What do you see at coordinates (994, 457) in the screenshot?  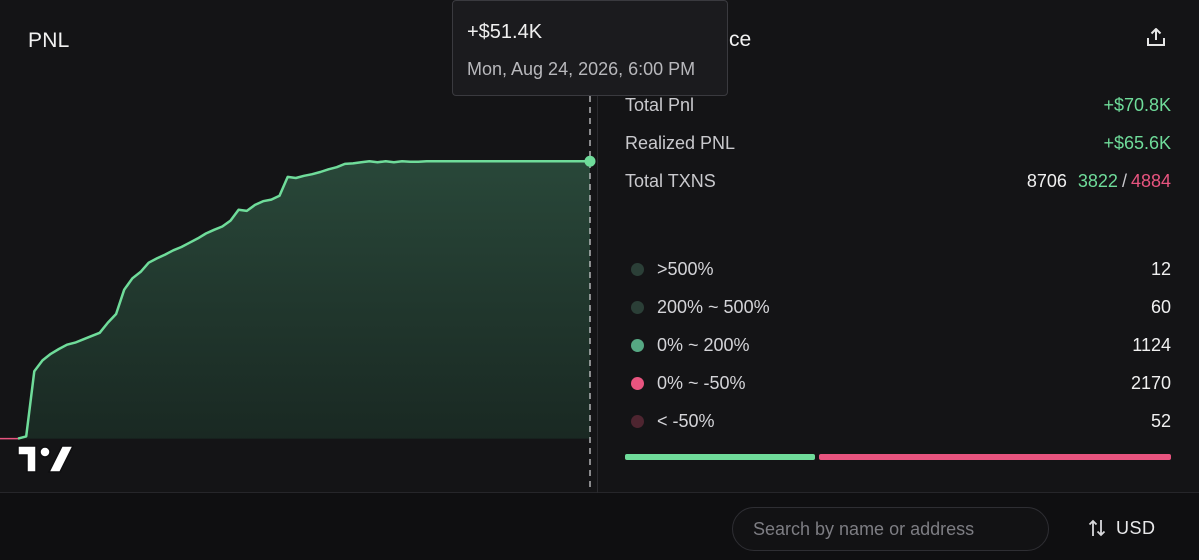 I see `ratio-negative-segment` at bounding box center [994, 457].